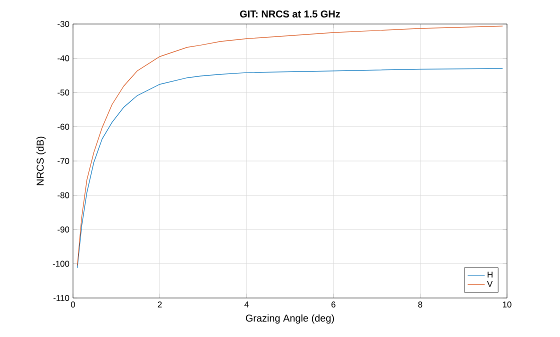 Image resolution: width=560 pixels, height=337 pixels. Describe the element at coordinates (64, 161) in the screenshot. I see `y-tick-label: -70` at that location.